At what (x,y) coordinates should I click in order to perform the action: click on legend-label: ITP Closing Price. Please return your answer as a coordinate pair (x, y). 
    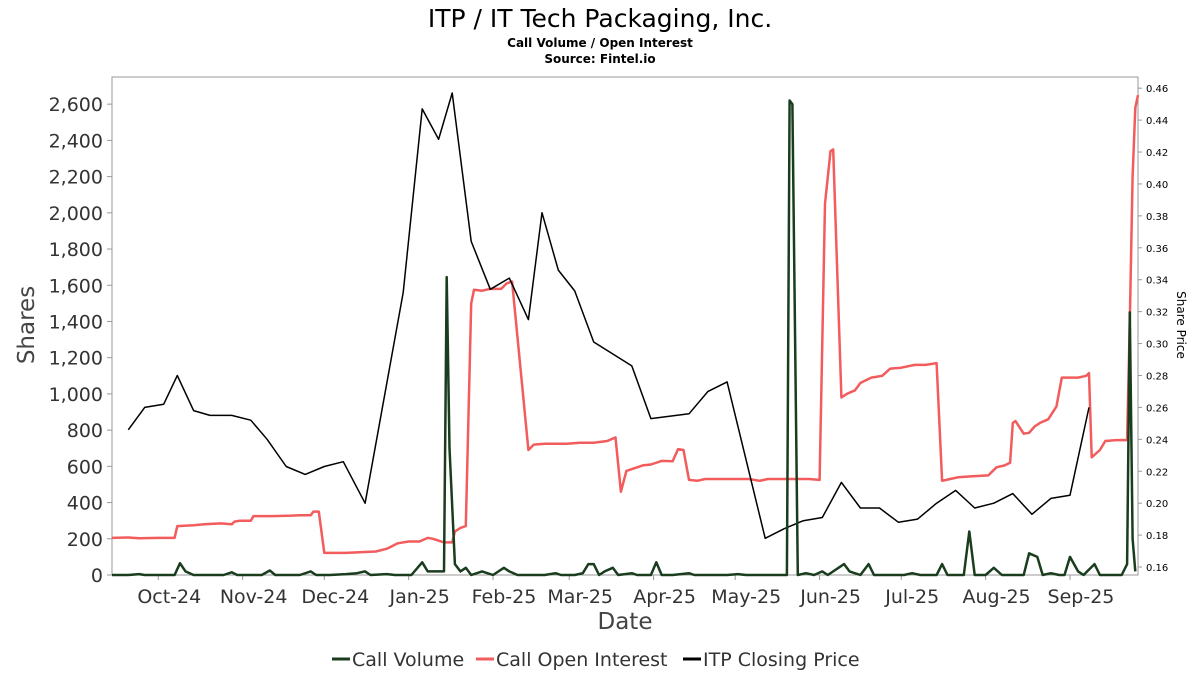
    Looking at the image, I should click on (781, 660).